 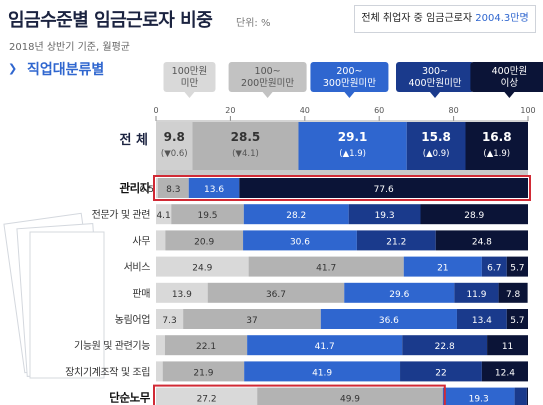 I want to click on legend-label: 200만원미만, so click(x=267, y=83).